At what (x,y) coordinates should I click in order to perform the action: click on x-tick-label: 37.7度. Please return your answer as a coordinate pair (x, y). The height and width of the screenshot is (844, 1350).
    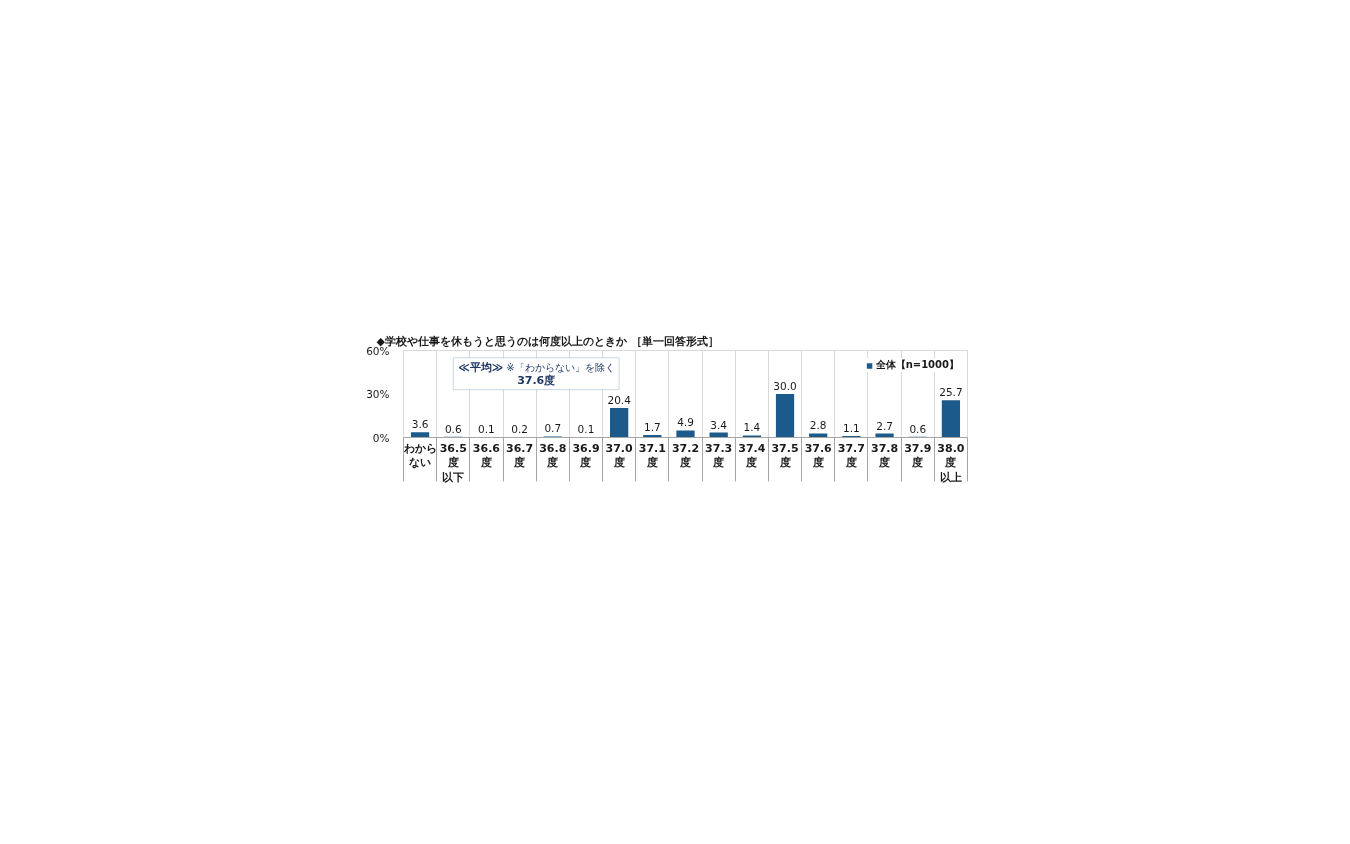
    Looking at the image, I should click on (851, 455).